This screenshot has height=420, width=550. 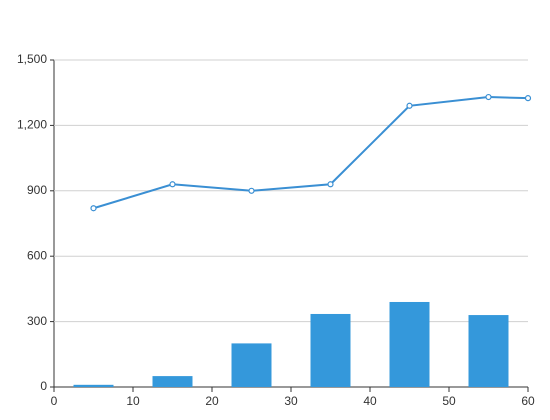 I want to click on y-tick-label: 1,500, so click(x=32, y=59).